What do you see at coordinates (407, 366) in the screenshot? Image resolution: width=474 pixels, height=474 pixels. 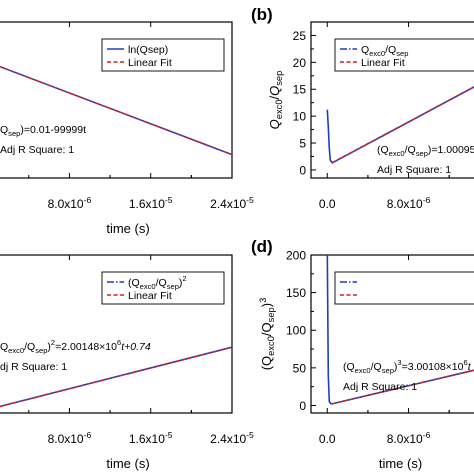 I see `fit-equation: (Qexc0/Qsep)3=3.00108×106t` at bounding box center [407, 366].